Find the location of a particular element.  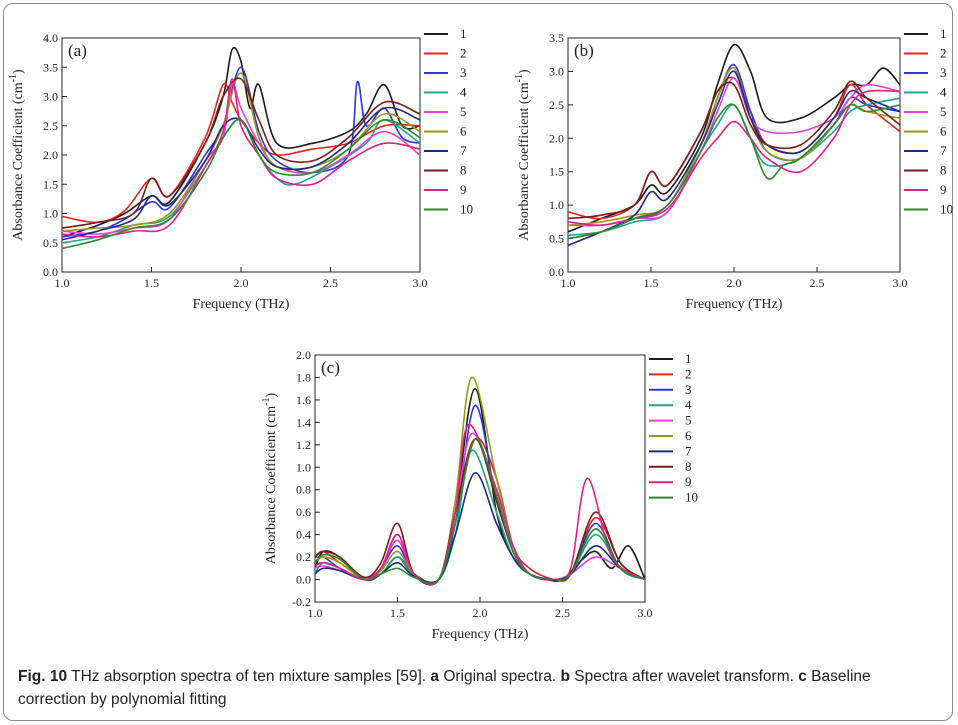

y-tick-label: 0.6 is located at coordinates (303, 512).